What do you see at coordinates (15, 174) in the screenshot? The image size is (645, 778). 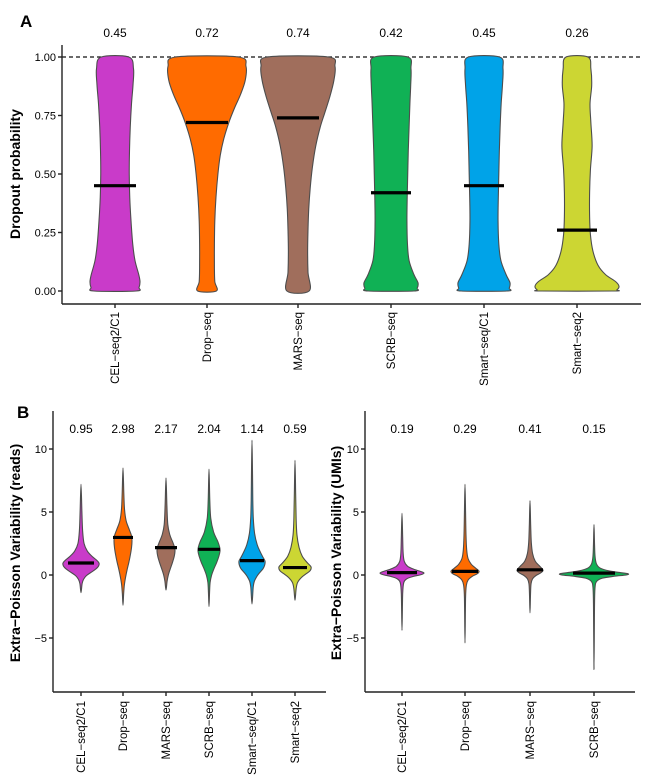 I see `y-axis-title: Dropout probability` at bounding box center [15, 174].